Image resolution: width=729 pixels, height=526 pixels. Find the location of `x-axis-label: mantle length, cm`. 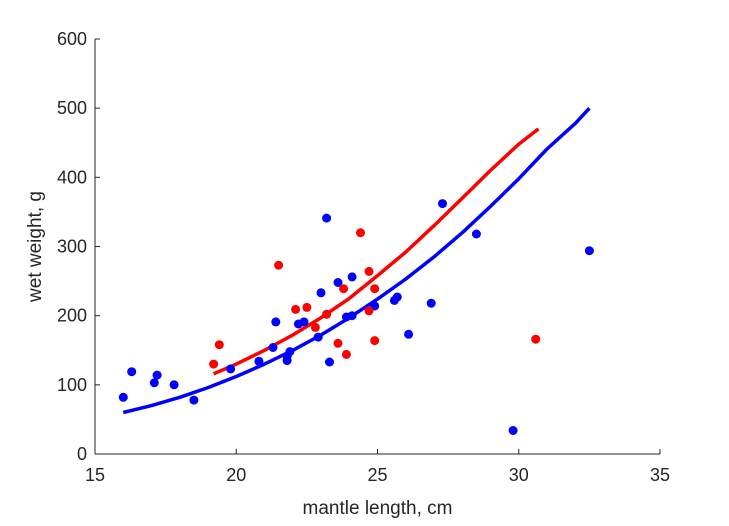

x-axis-label: mantle length, cm is located at coordinates (378, 508).